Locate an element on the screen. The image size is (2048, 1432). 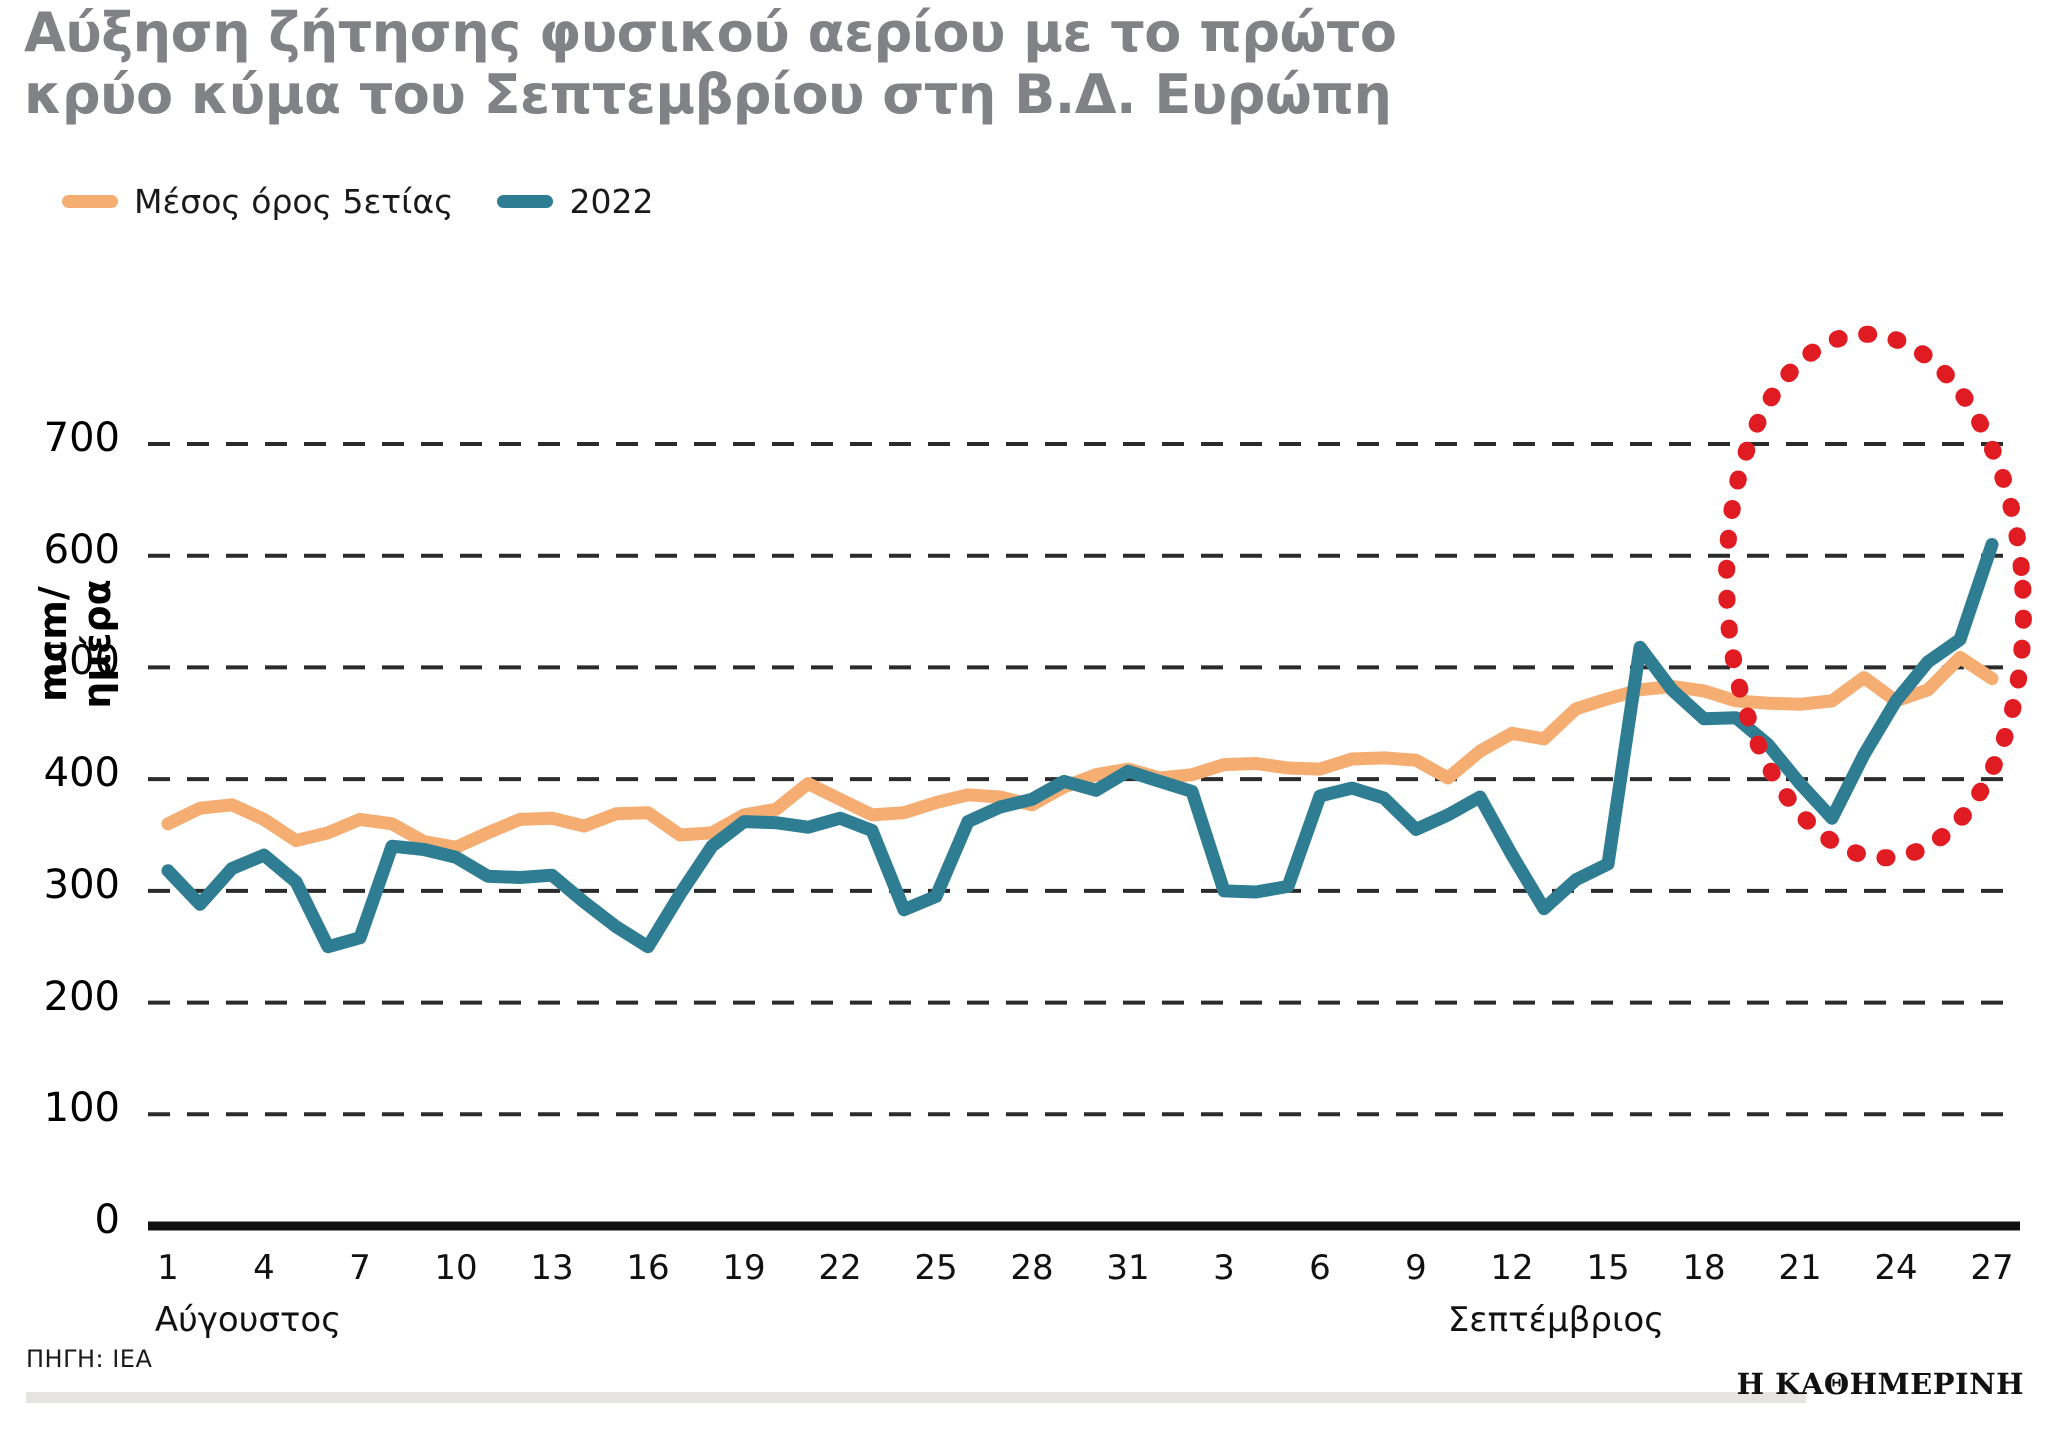
x-axis-tick-label: 25 is located at coordinates (936, 1268).